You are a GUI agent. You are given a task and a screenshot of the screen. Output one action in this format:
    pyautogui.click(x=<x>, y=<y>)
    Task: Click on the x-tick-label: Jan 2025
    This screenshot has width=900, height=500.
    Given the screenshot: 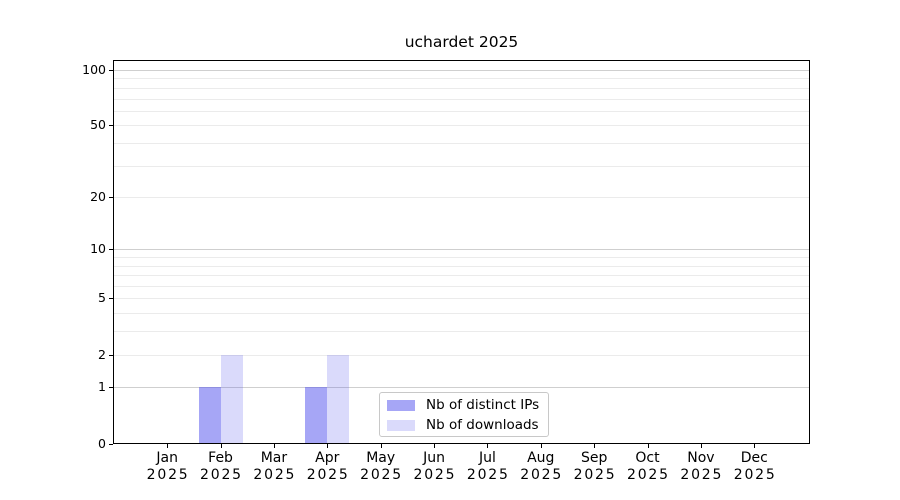 What is the action you would take?
    pyautogui.click(x=167, y=466)
    